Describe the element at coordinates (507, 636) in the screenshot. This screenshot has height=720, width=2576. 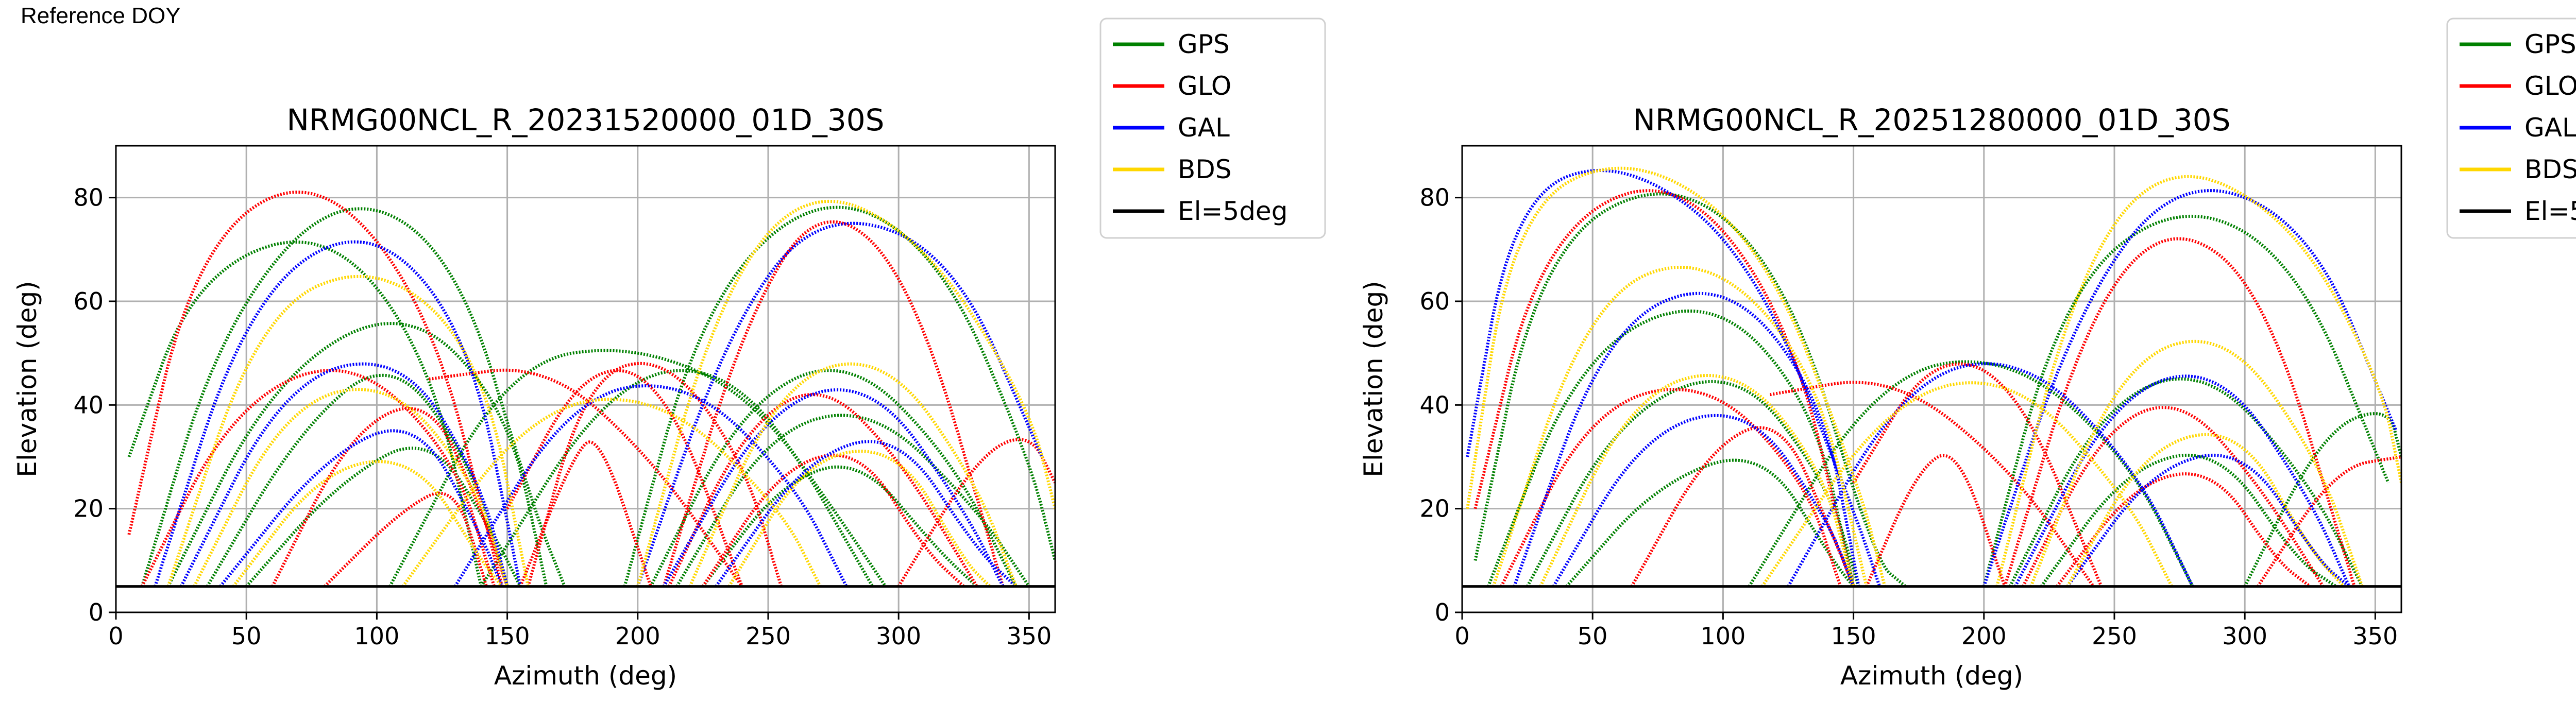
I see `x-tick-label: 150` at that location.